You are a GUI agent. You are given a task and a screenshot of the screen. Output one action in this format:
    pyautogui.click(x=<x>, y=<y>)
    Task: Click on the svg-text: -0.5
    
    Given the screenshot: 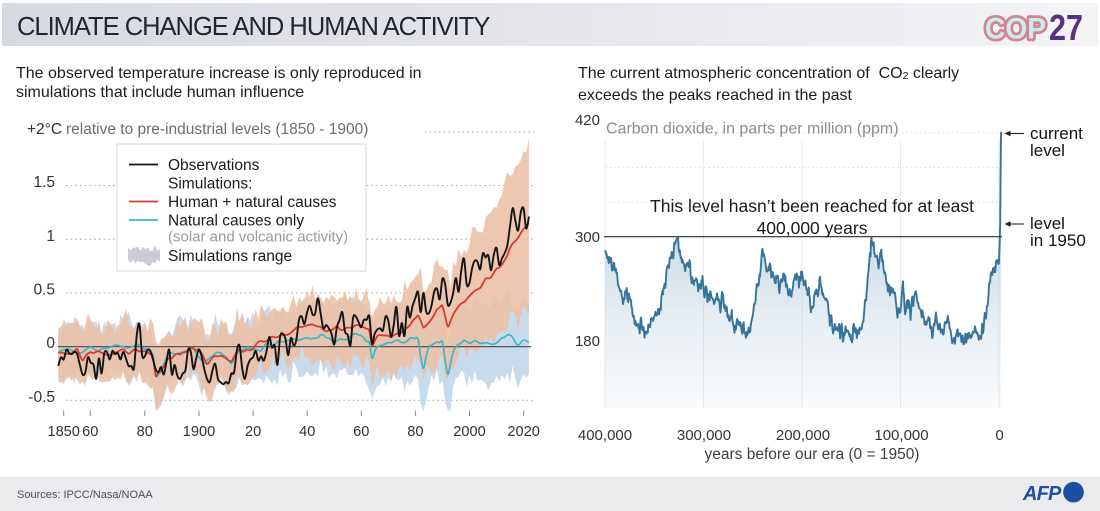 What is the action you would take?
    pyautogui.click(x=41, y=397)
    